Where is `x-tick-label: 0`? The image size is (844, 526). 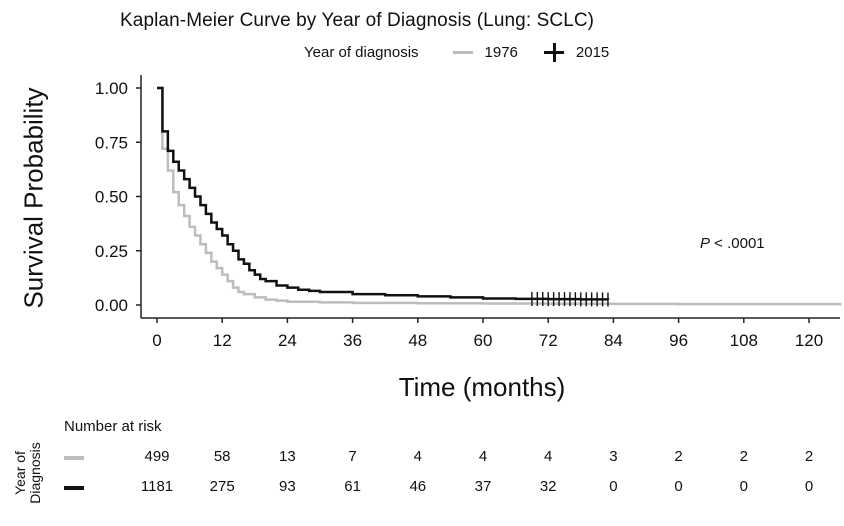 x-tick-label: 0 is located at coordinates (156, 340).